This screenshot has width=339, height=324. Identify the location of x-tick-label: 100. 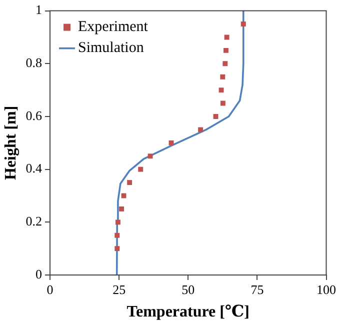
(326, 290).